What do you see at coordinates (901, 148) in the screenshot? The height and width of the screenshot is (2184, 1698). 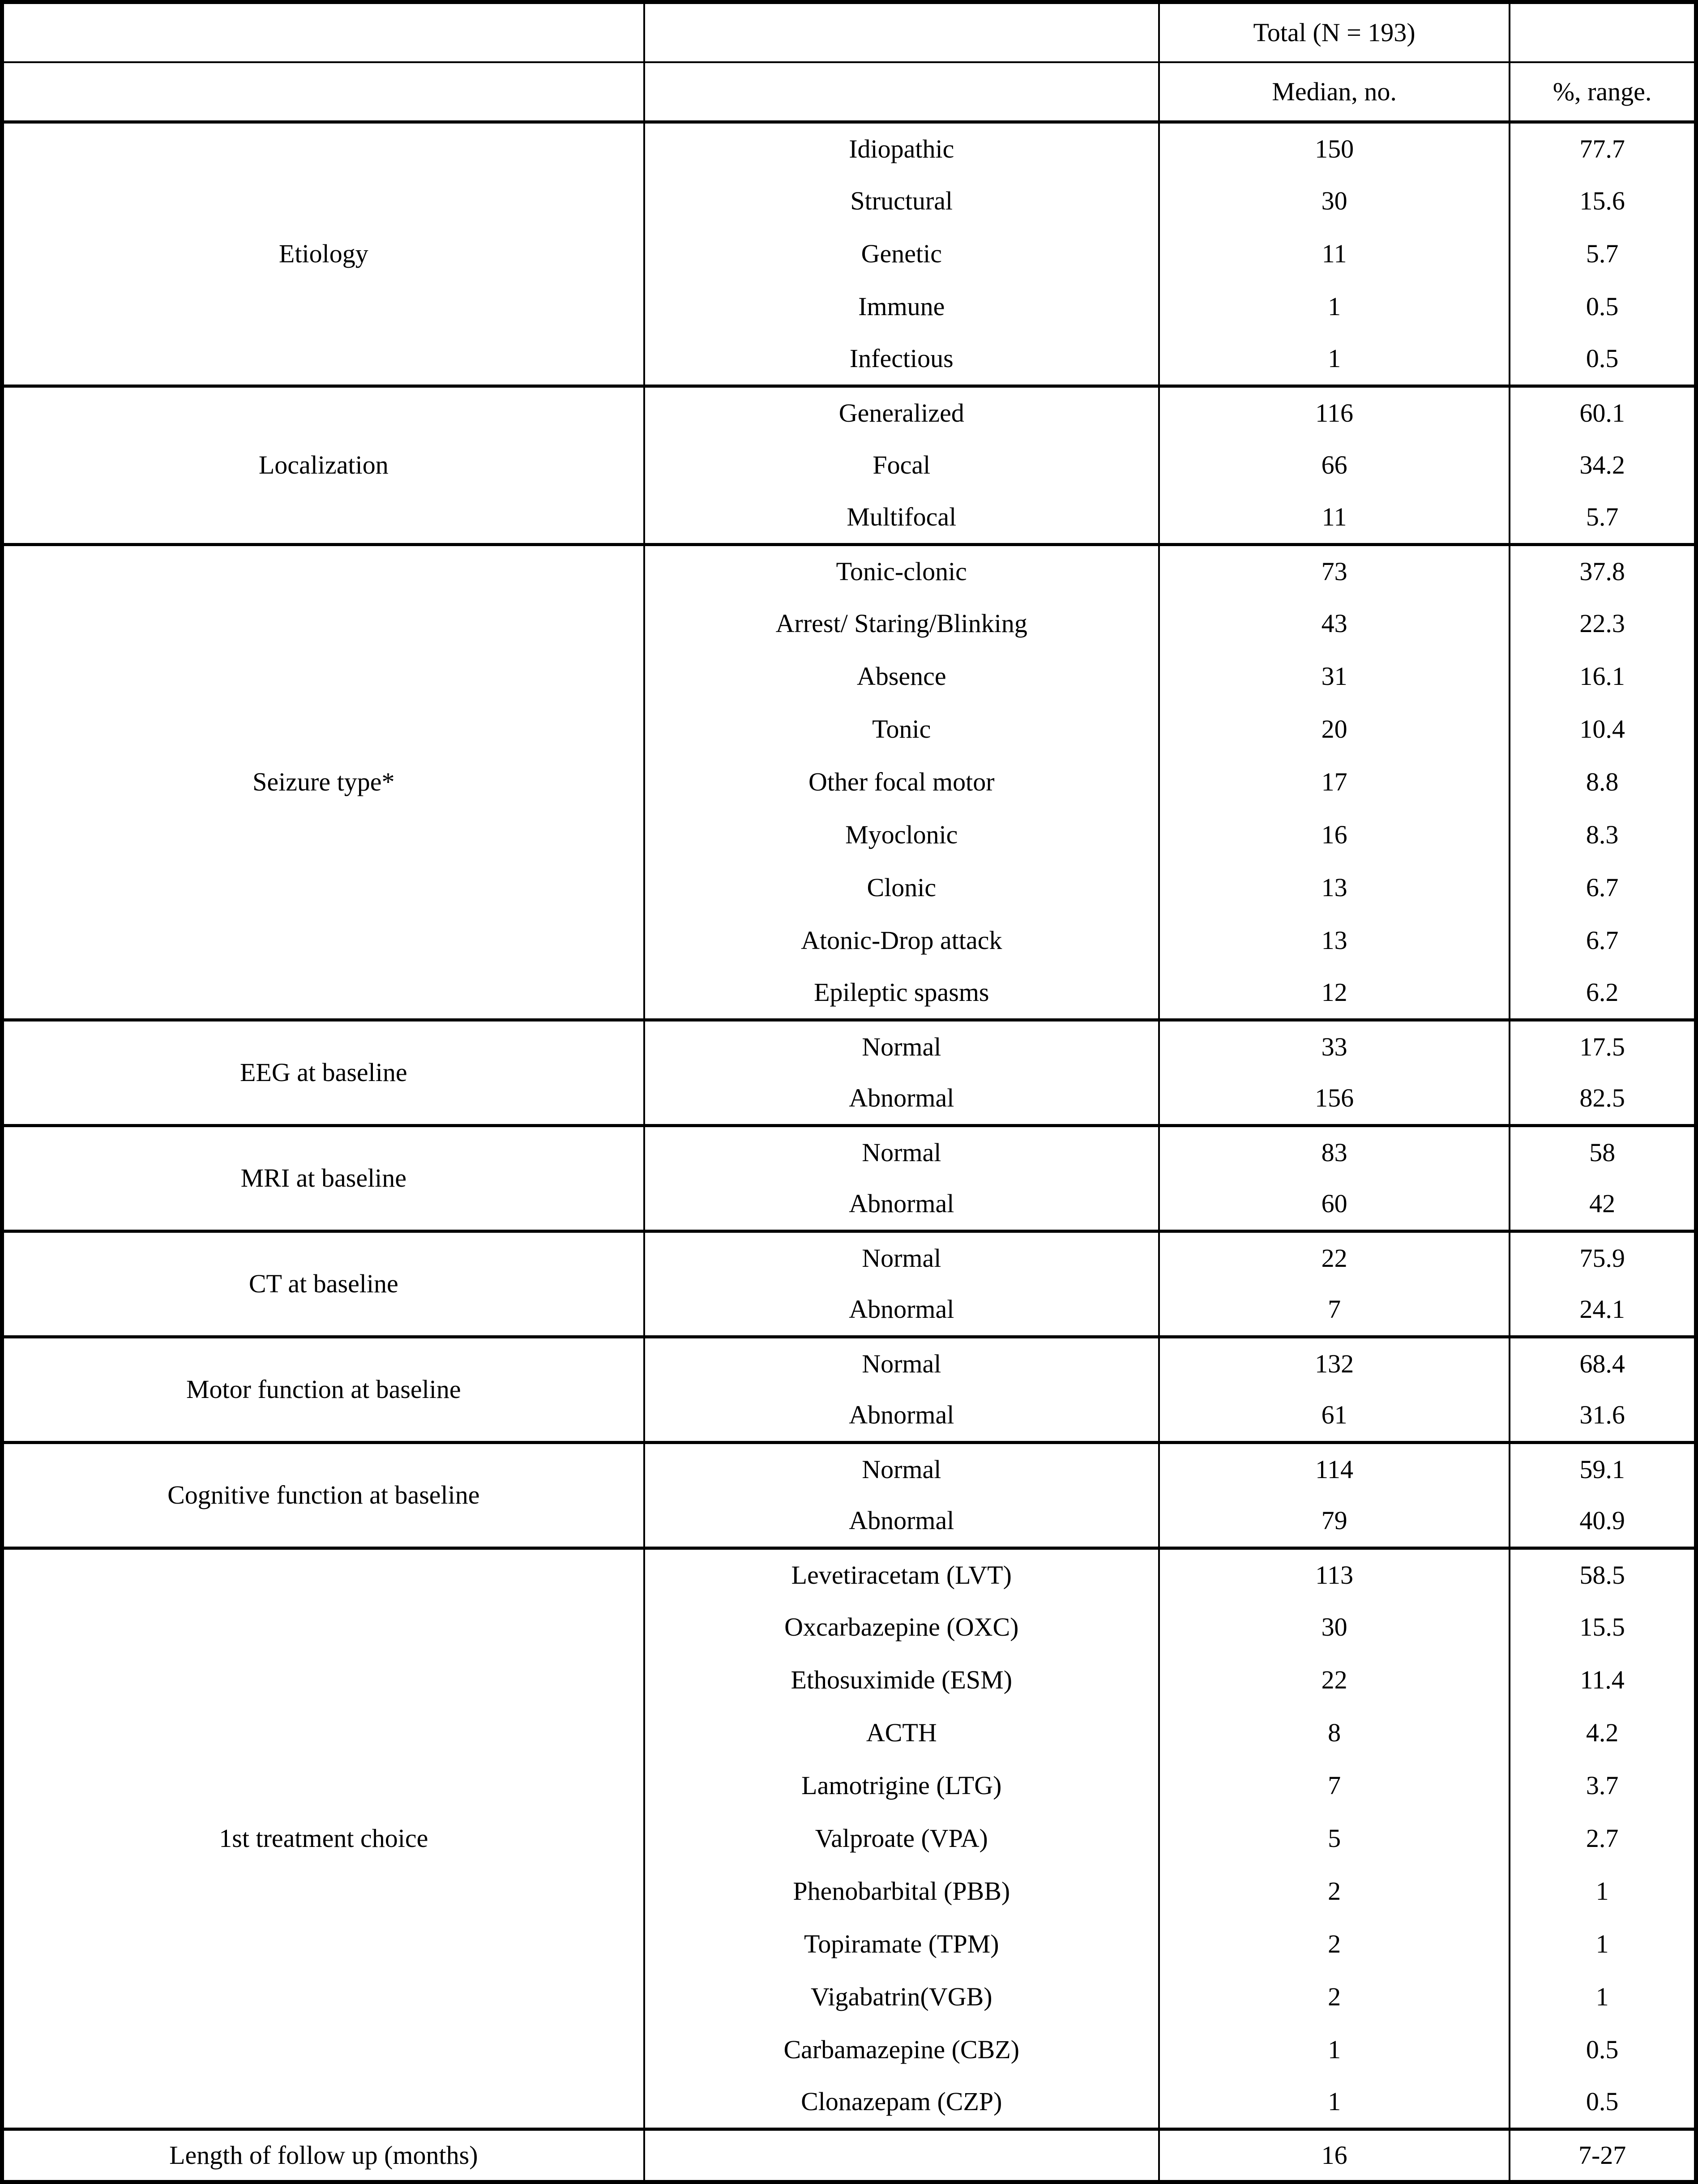 I see `item-cell: Idiopathic` at bounding box center [901, 148].